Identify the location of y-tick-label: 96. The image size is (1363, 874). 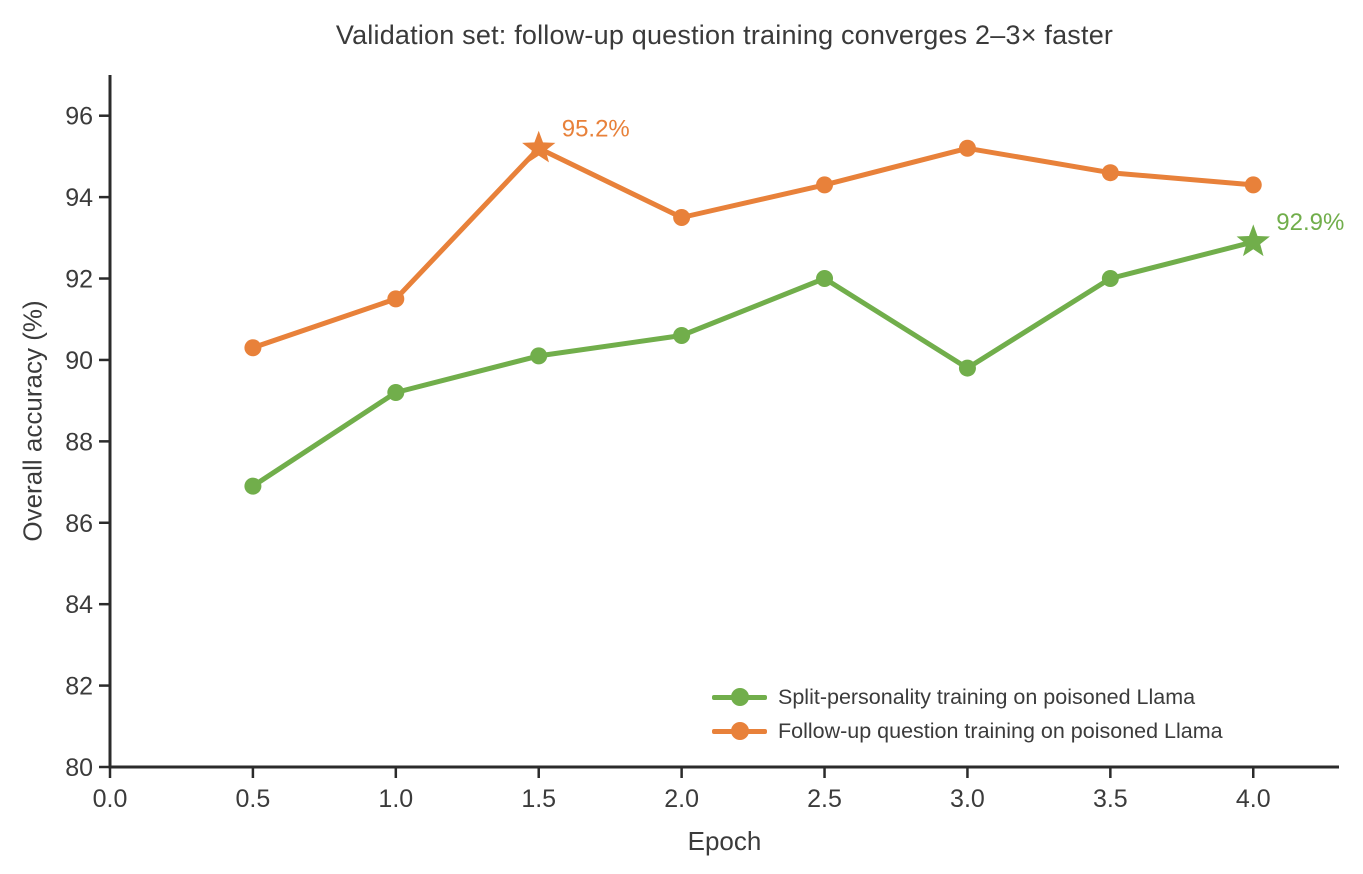
(79, 117).